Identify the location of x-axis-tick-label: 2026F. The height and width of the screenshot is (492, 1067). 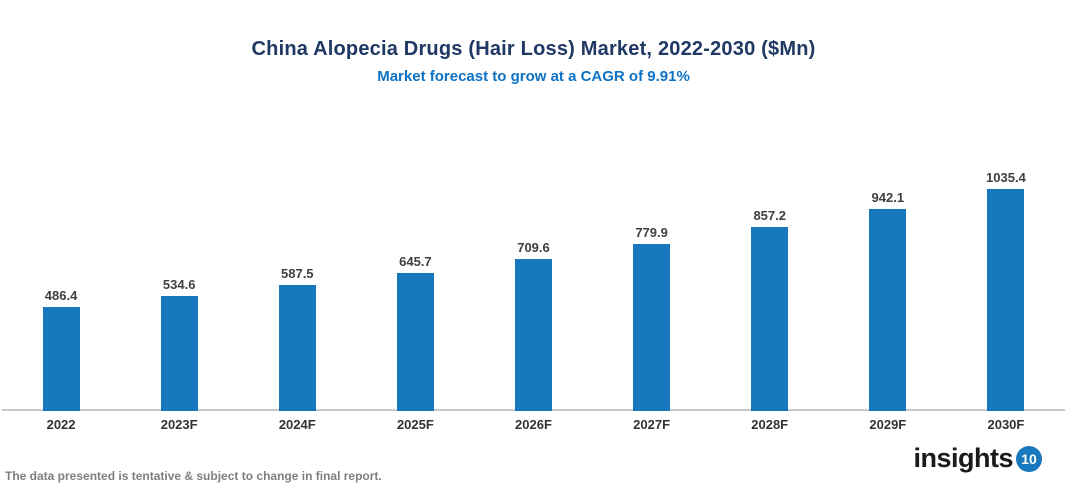
(533, 424).